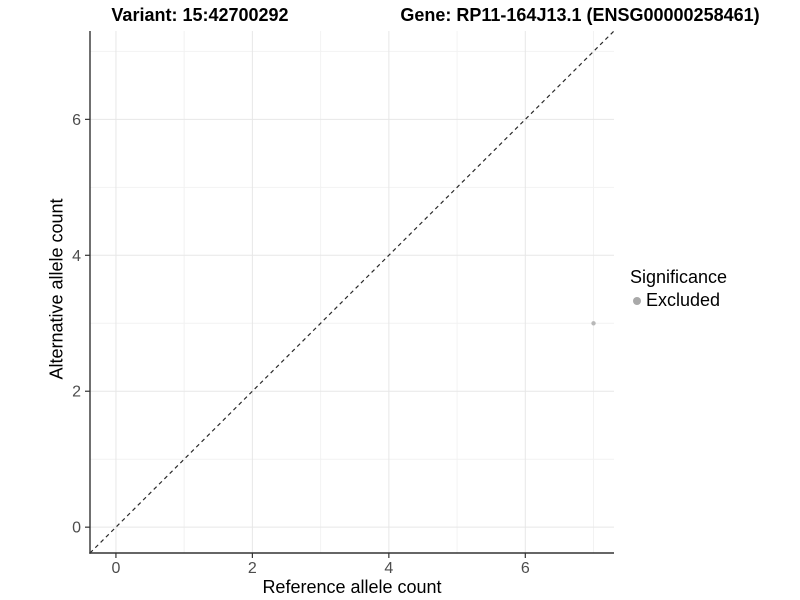  What do you see at coordinates (637, 300) in the screenshot?
I see `legend-key-dot-icon` at bounding box center [637, 300].